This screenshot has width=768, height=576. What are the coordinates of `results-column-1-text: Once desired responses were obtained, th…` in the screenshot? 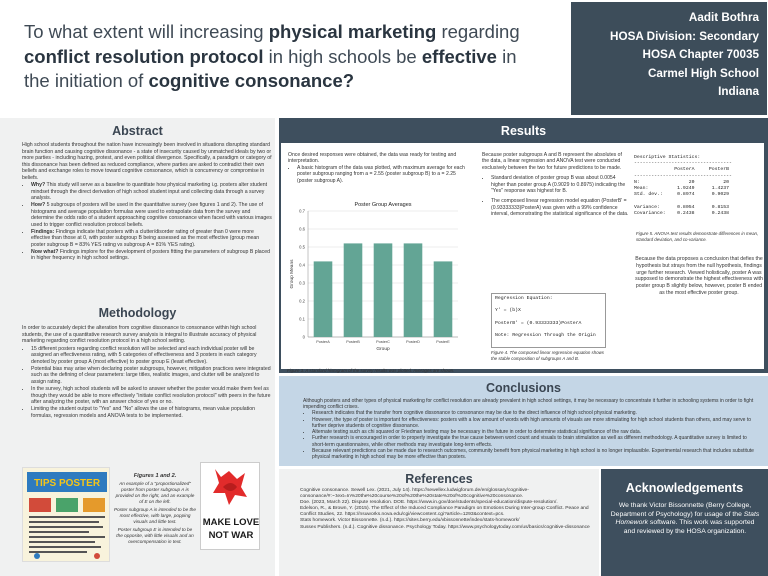 It's located at (380, 168).